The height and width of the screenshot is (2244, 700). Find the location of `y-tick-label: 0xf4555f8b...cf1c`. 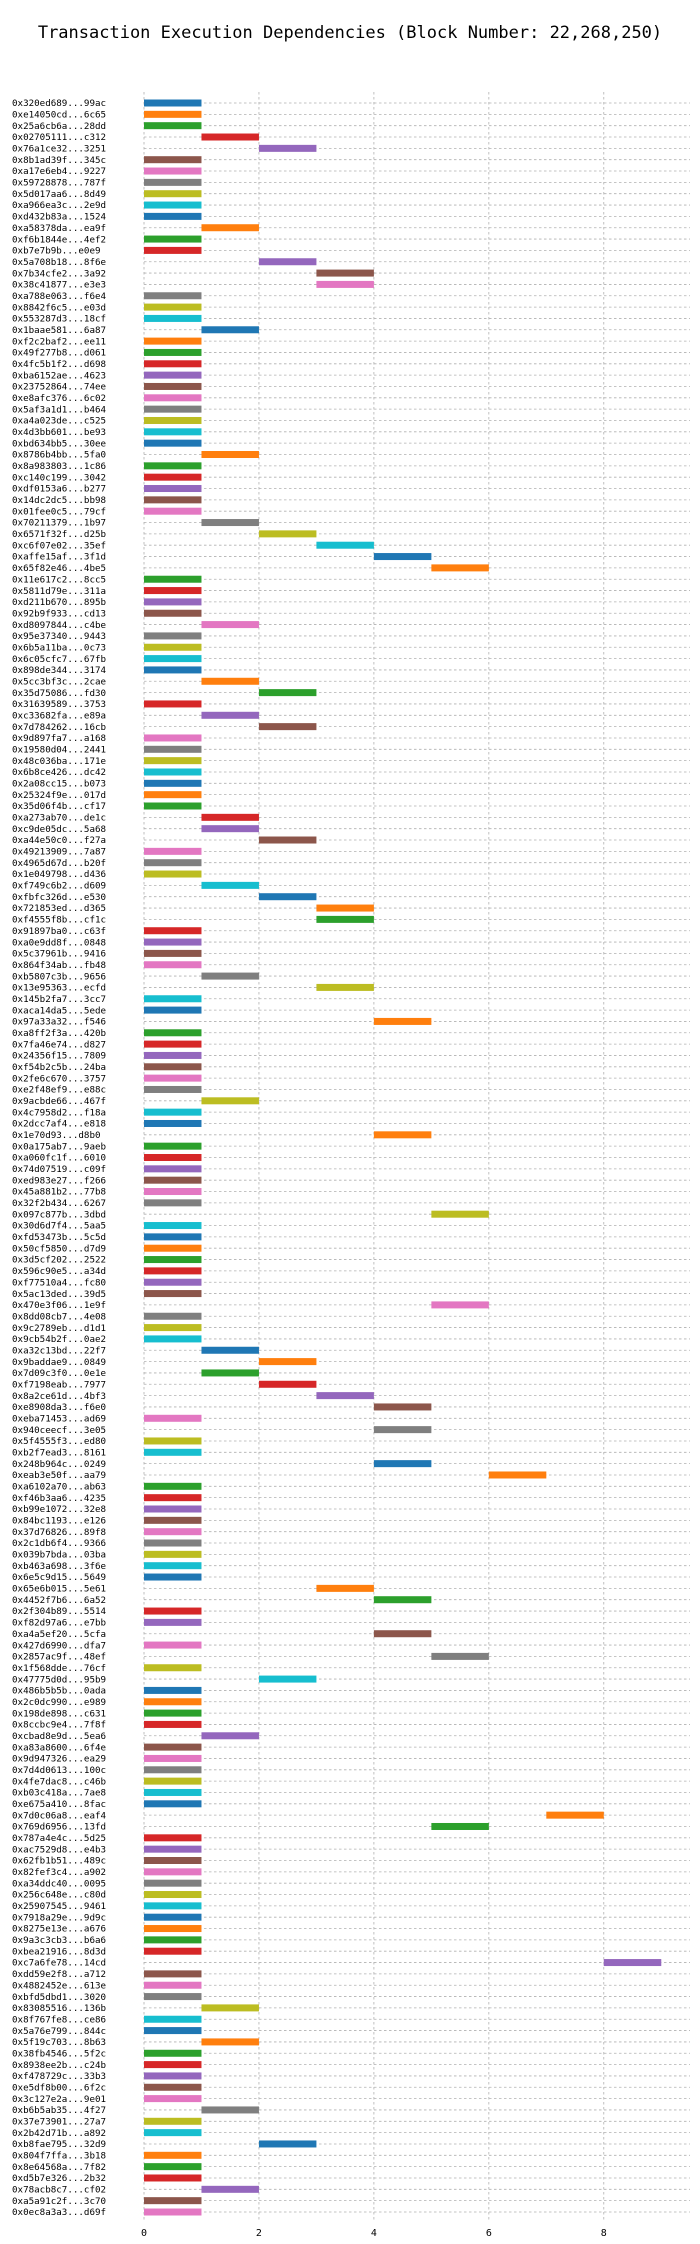

y-tick-label: 0xf4555f8b...cf1c is located at coordinates (59, 920).